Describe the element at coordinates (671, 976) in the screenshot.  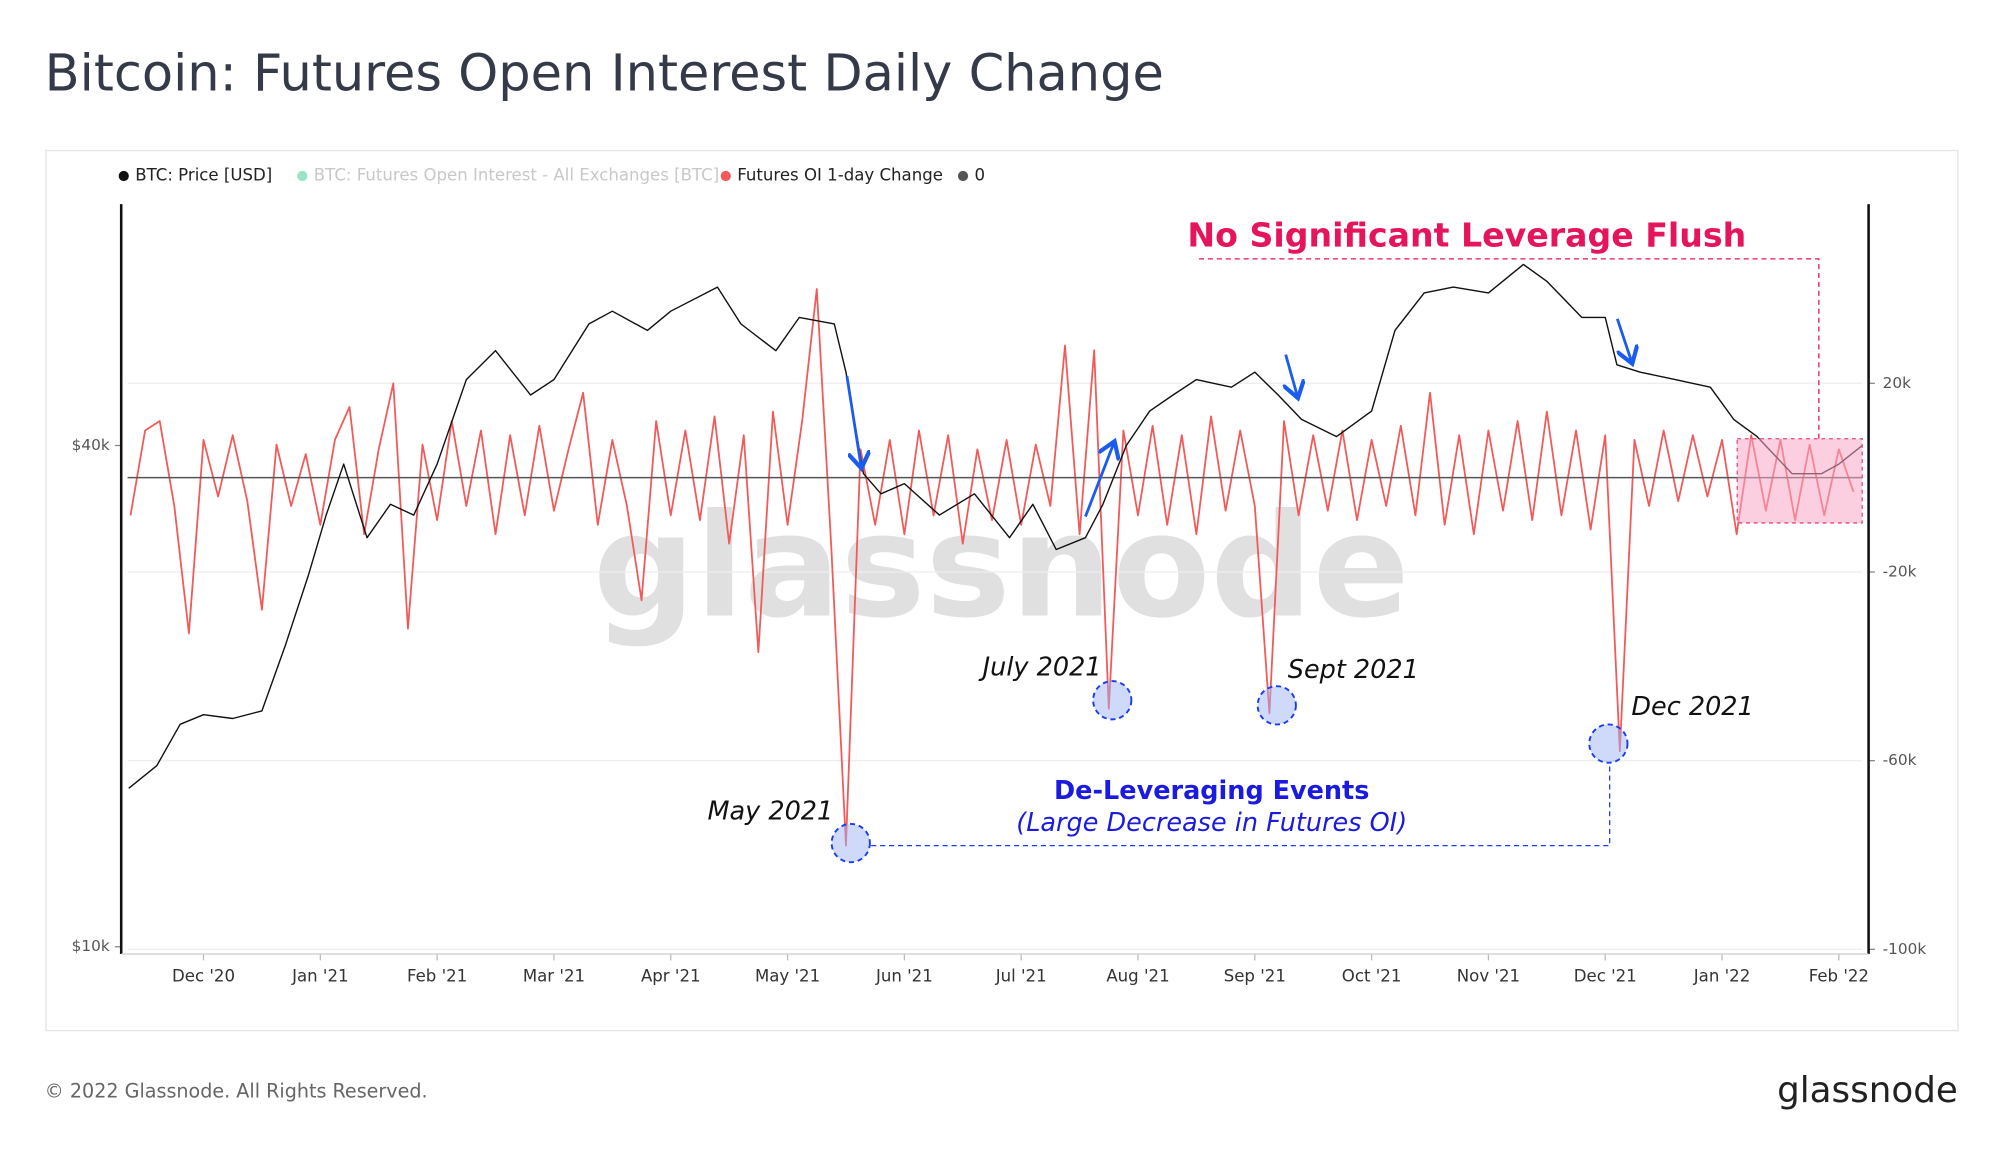
I see `x-tick-label: Apr '21` at that location.